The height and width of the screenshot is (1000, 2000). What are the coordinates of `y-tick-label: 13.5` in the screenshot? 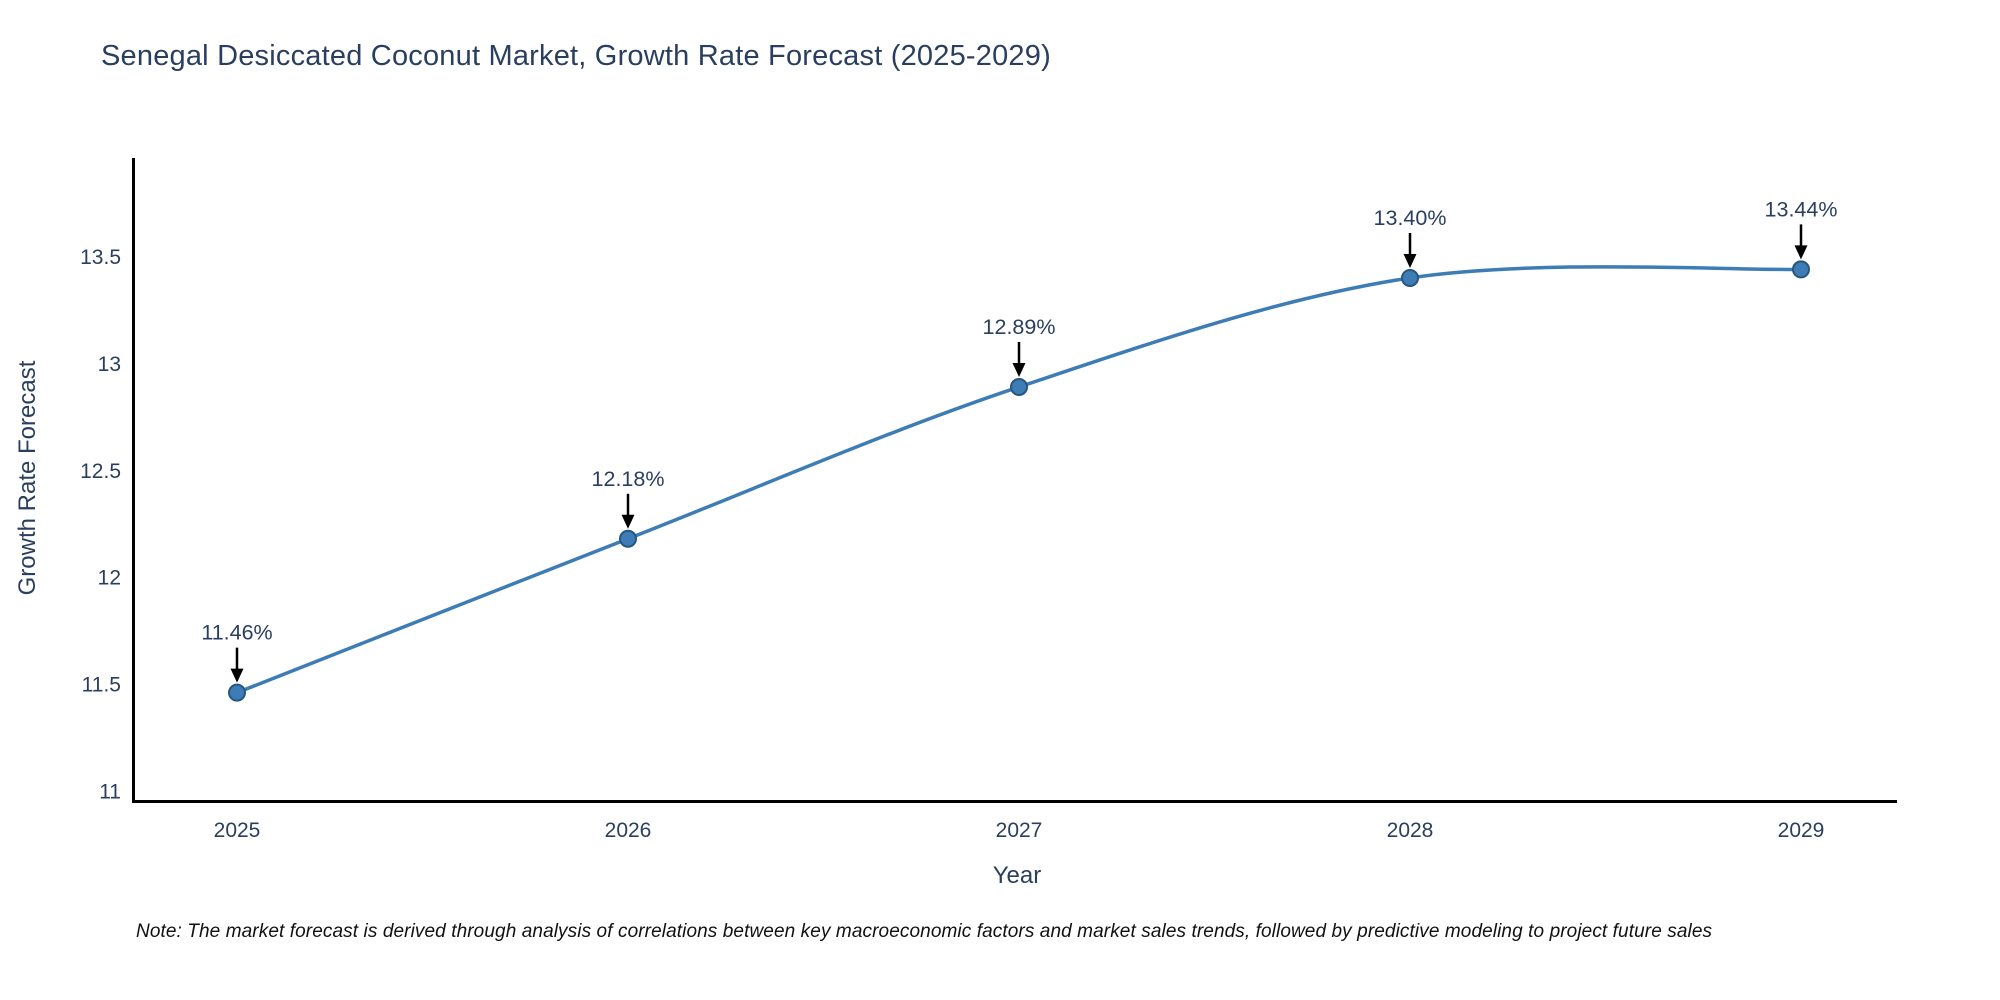 It's located at (100, 257).